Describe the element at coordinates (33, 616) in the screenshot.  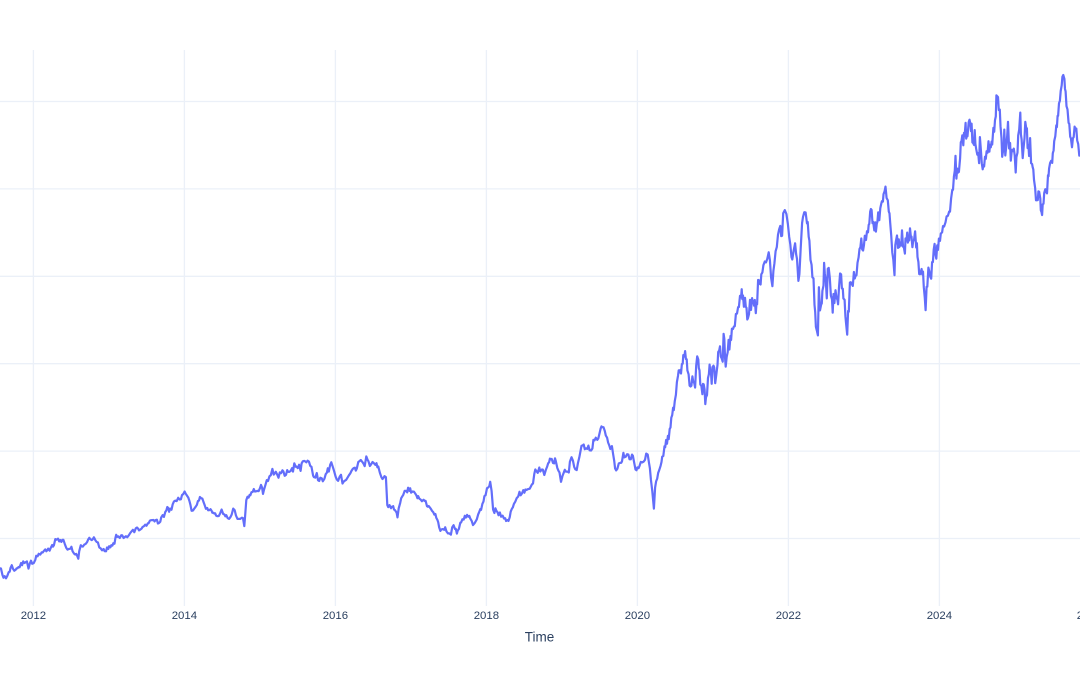
I see `svg-text: 2012` at that location.